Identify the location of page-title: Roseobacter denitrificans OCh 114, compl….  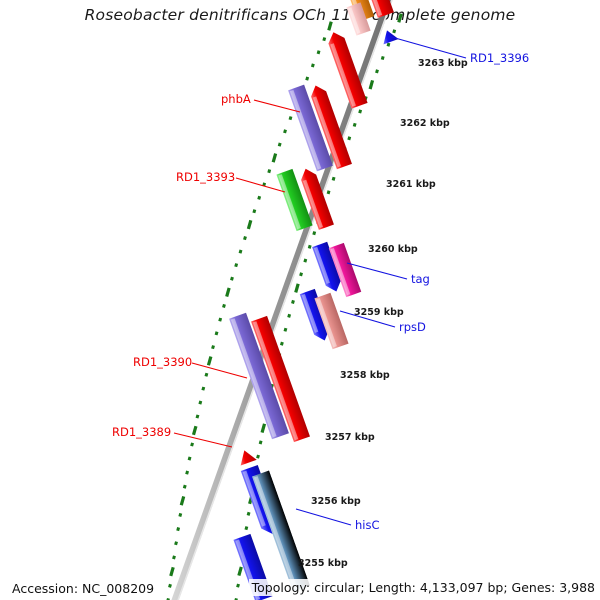
(300, 15).